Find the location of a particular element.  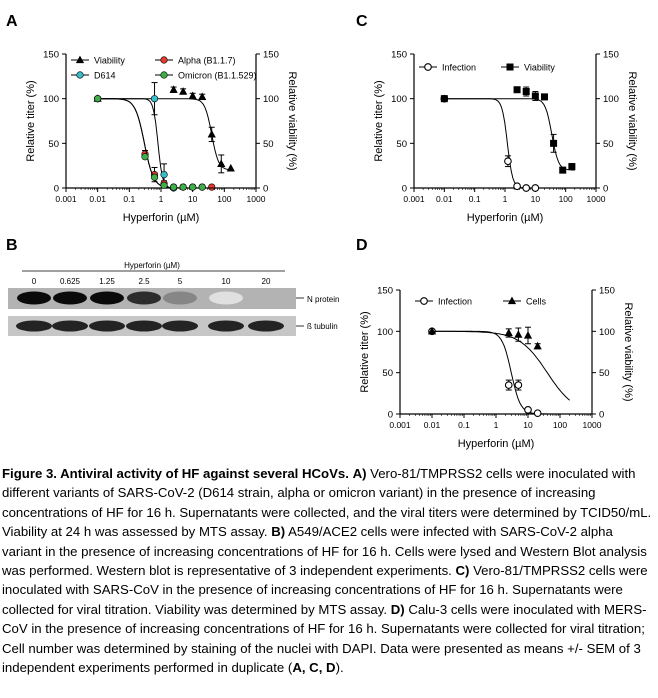

series-viability is located at coordinates (508, 130).